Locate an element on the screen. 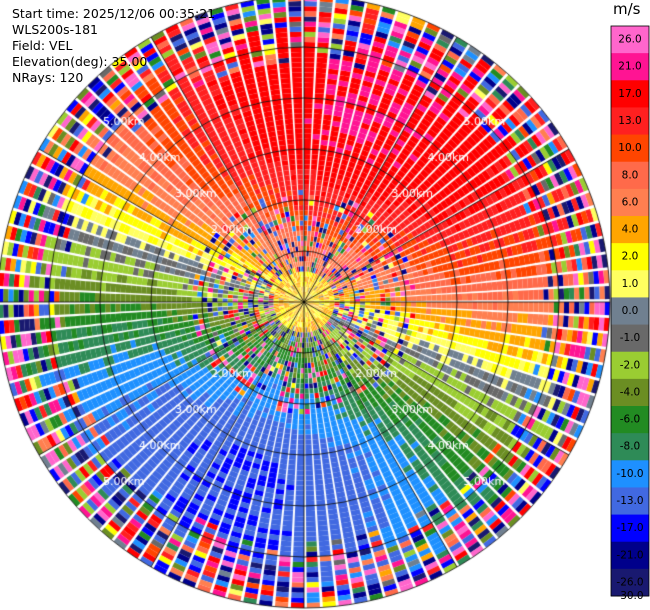 The image size is (650, 610). colorbar-tick-label: 8.0 is located at coordinates (630, 175).